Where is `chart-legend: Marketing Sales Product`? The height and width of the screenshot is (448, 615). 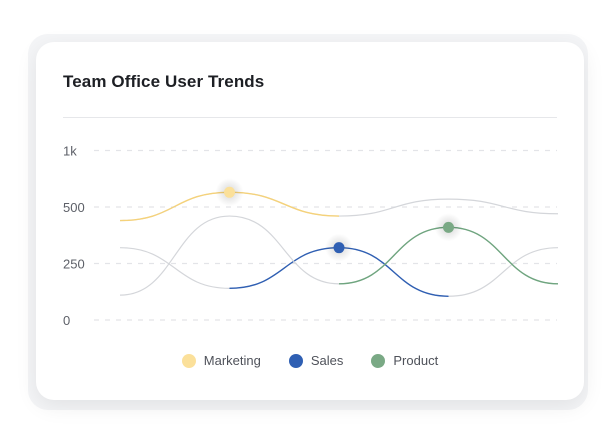
chart-legend: Marketing Sales Product is located at coordinates (310, 360).